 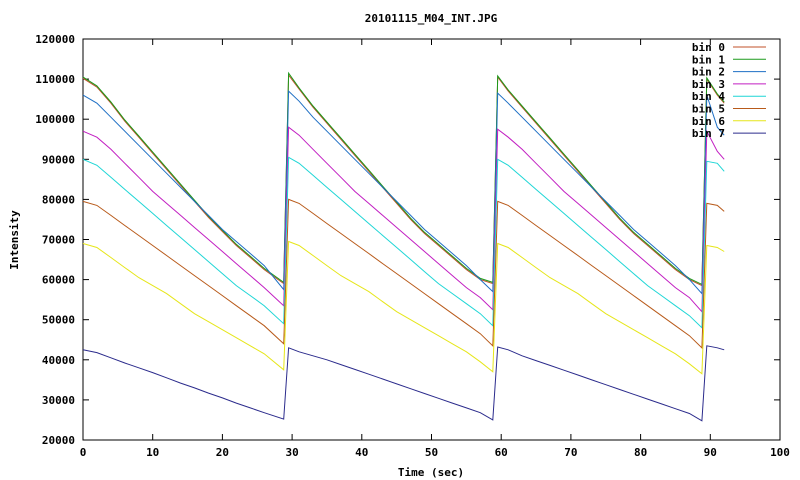 What do you see at coordinates (708, 72) in the screenshot?
I see `legend-label: bin 2` at bounding box center [708, 72].